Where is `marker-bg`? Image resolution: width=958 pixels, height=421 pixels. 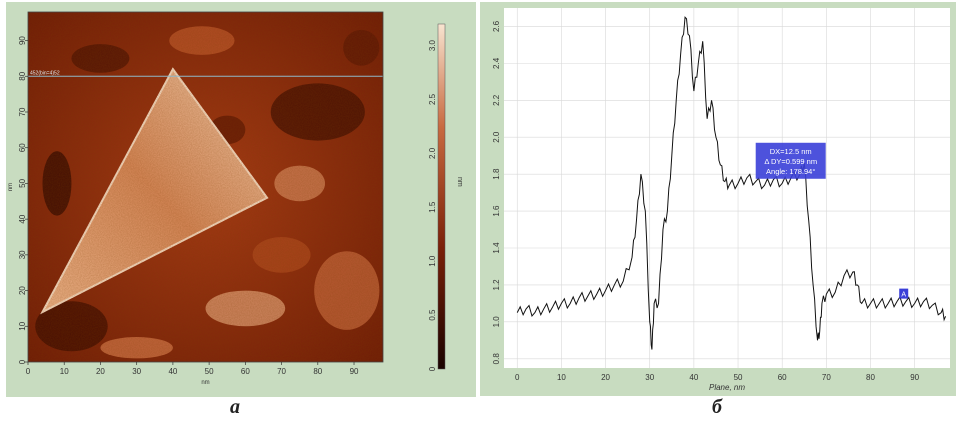 marker-bg is located at coordinates (904, 293).